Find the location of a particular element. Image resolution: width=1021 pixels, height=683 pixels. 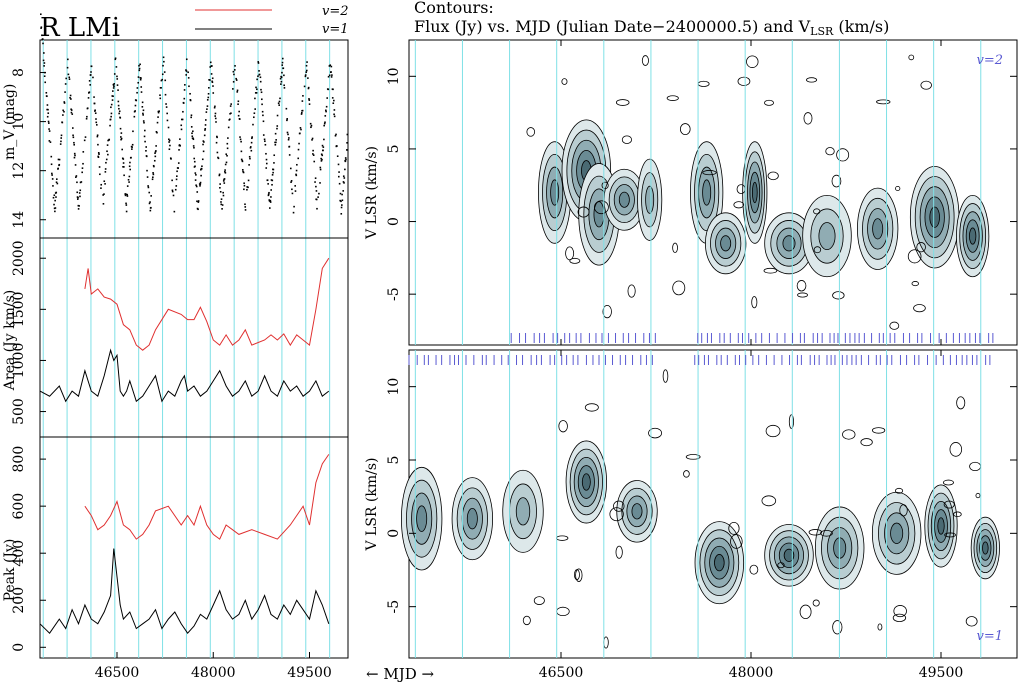

star-name: R LMi is located at coordinates (80, 28).